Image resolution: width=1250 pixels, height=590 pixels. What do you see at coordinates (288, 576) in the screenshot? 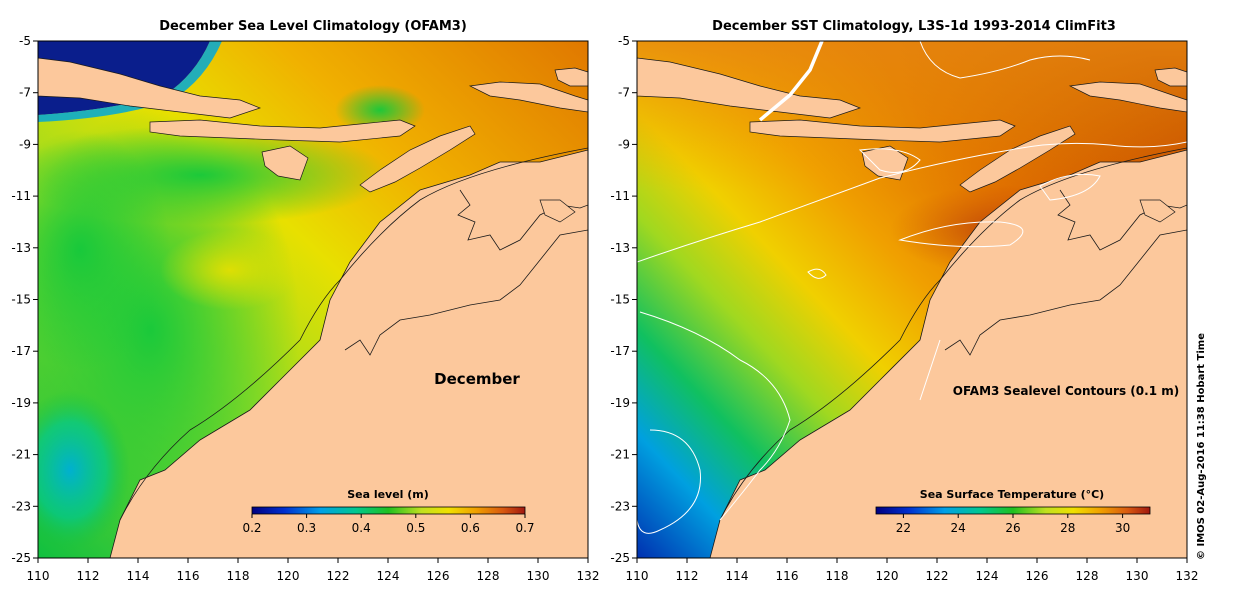
I see `sea-level-x-tick-label: 120` at bounding box center [288, 576].